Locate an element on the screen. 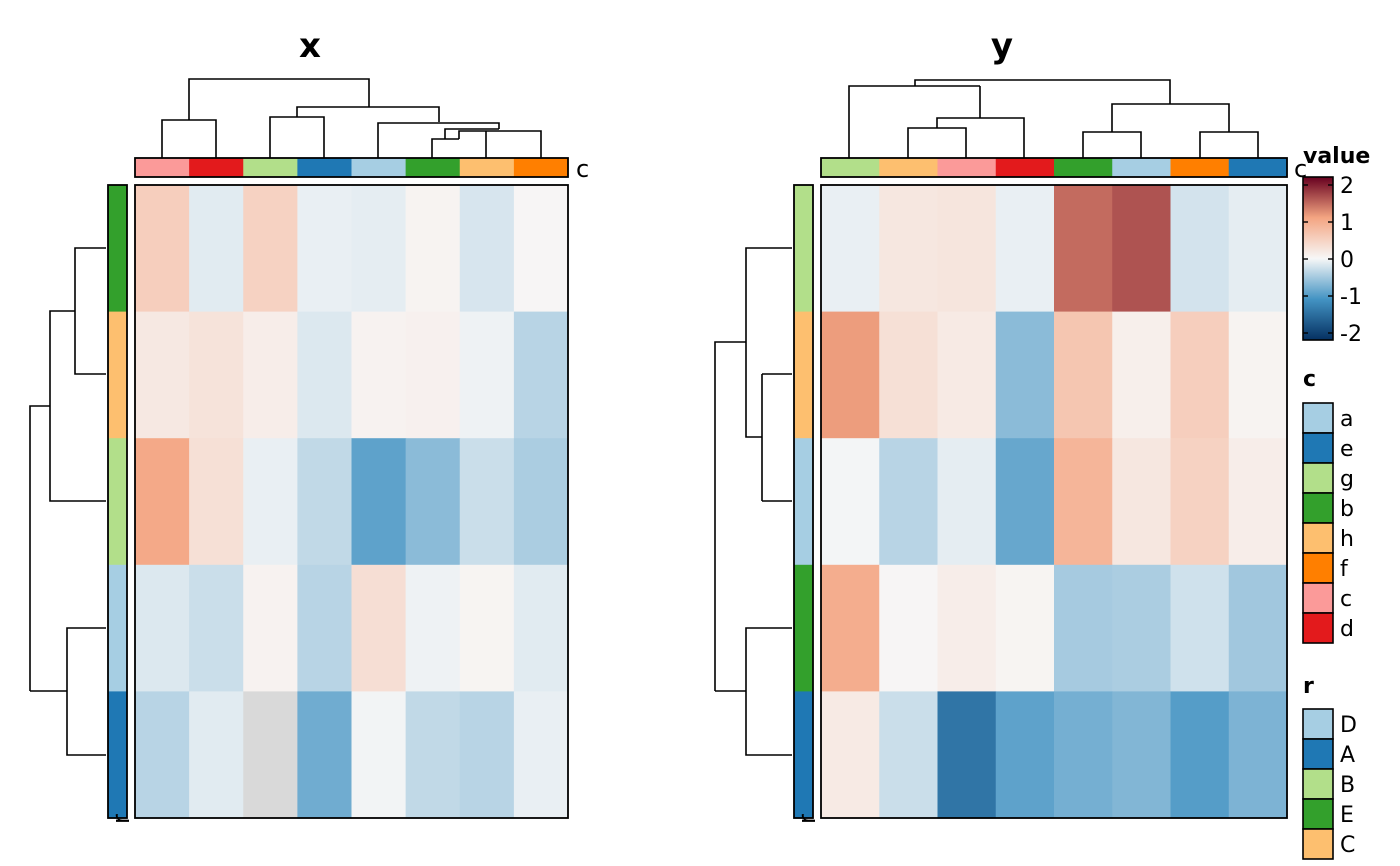 Image resolution: width=1400 pixels, height=866 pixels. legend-value: value 2 1 0 -1 -2 is located at coordinates (1336, 245).